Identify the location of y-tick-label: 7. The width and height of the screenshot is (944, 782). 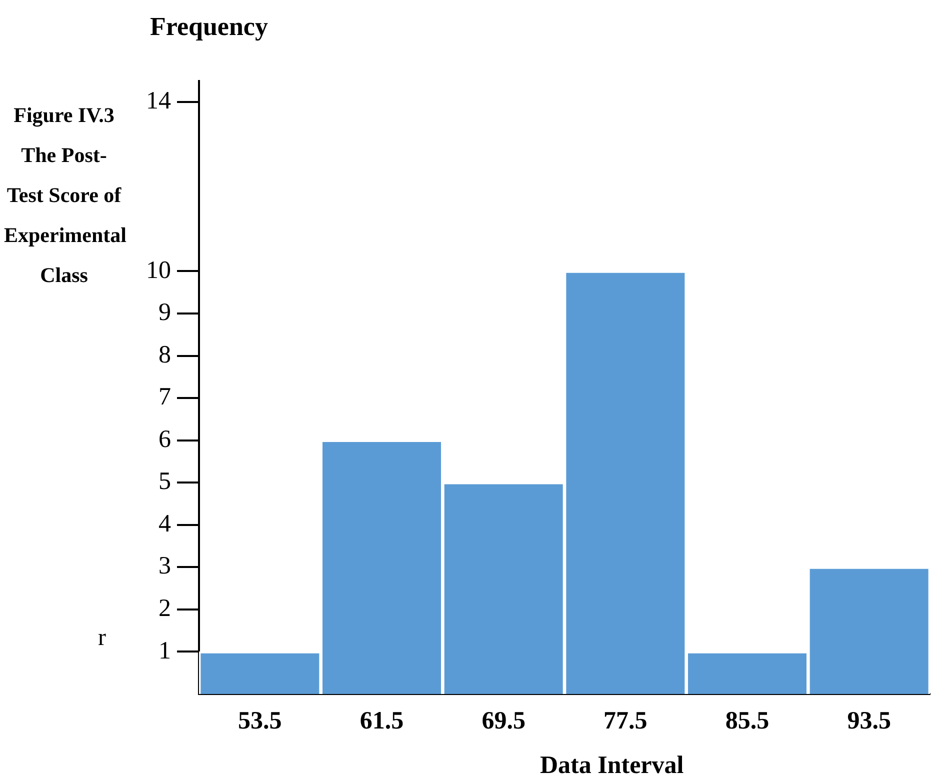
(164, 397).